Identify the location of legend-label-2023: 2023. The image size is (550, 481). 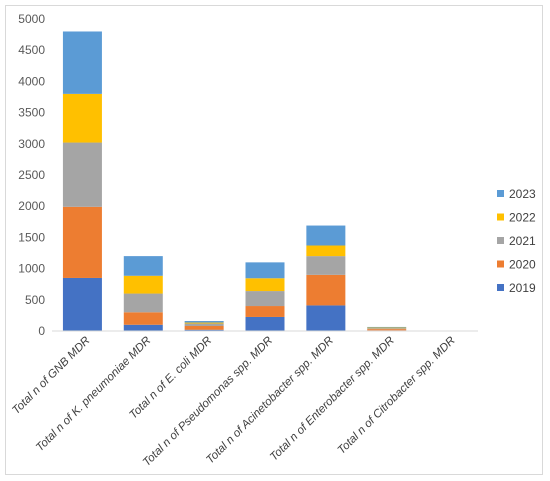
(522, 194).